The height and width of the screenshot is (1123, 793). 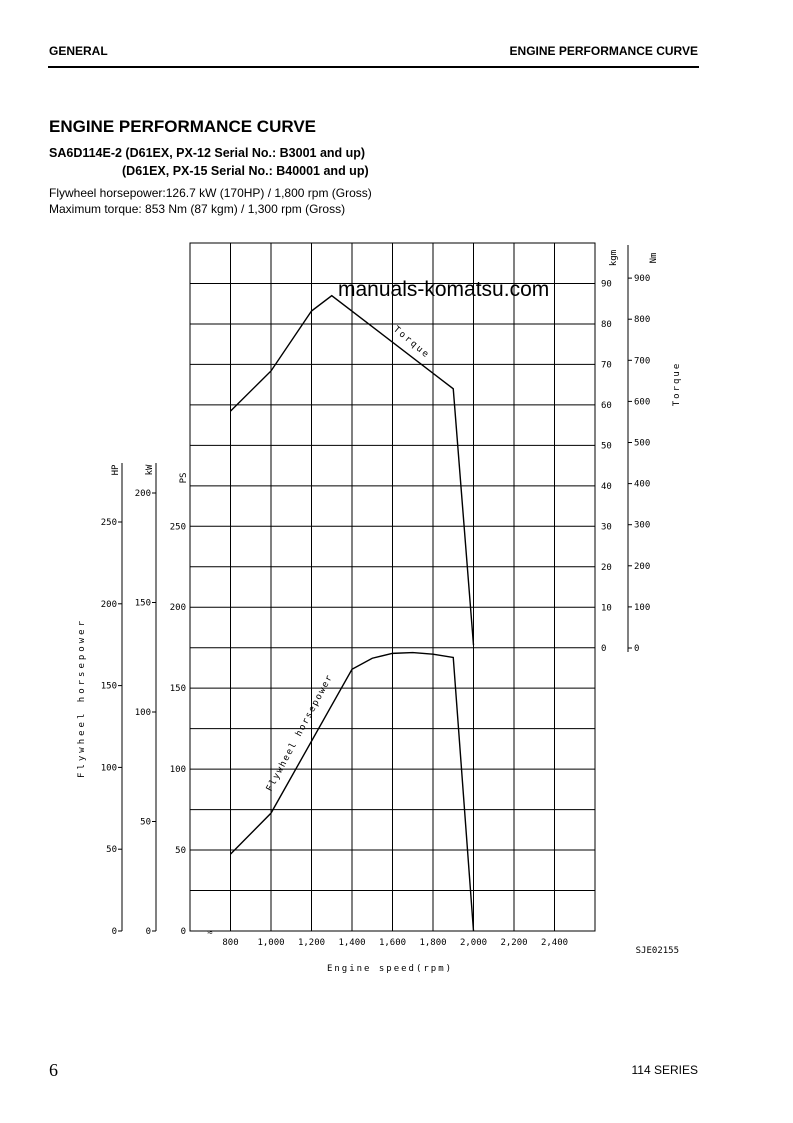 What do you see at coordinates (109, 605) in the screenshot?
I see `hp-tick-label: 200` at bounding box center [109, 605].